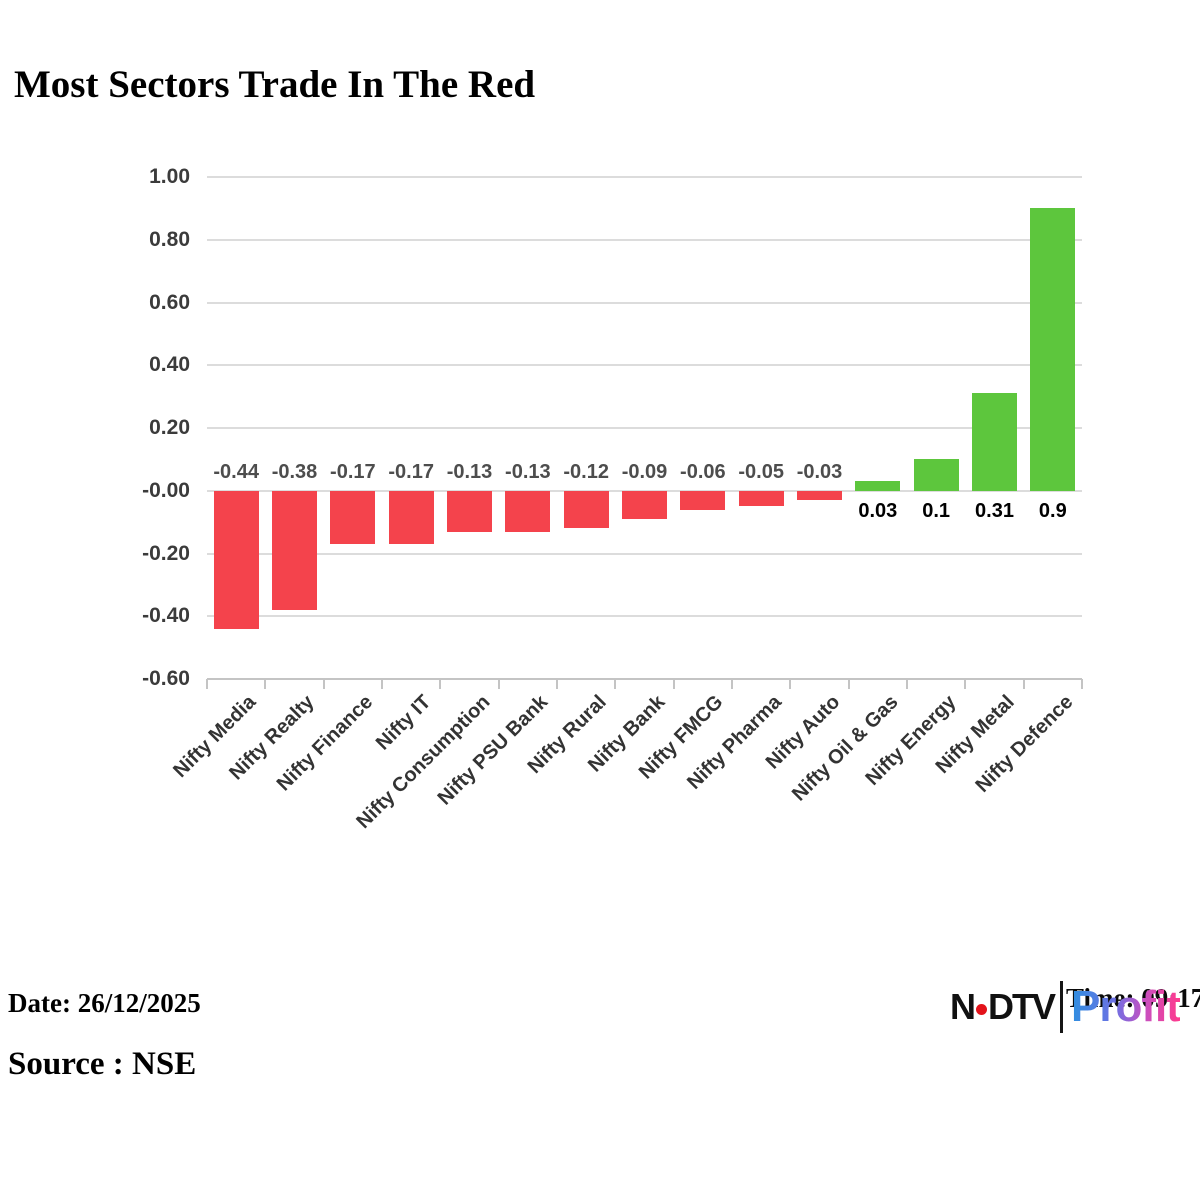 The height and width of the screenshot is (1200, 1200). I want to click on x-axis-line, so click(644, 679).